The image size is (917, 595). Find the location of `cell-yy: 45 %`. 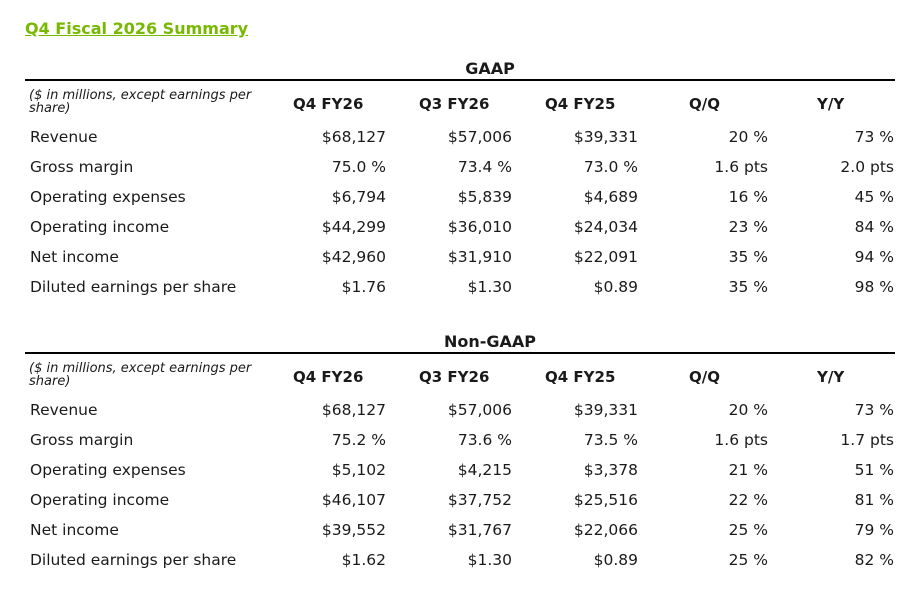

cell-yy: 45 % is located at coordinates (874, 197).